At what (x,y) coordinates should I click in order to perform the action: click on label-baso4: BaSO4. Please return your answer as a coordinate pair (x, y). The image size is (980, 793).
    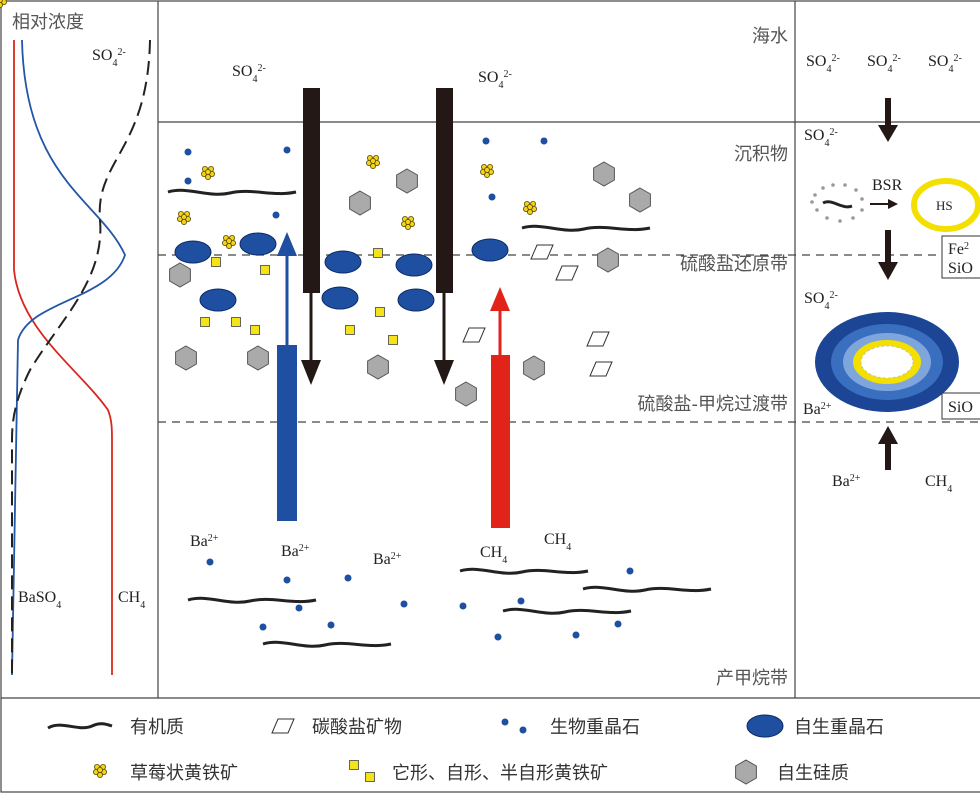
    Looking at the image, I should click on (39, 600).